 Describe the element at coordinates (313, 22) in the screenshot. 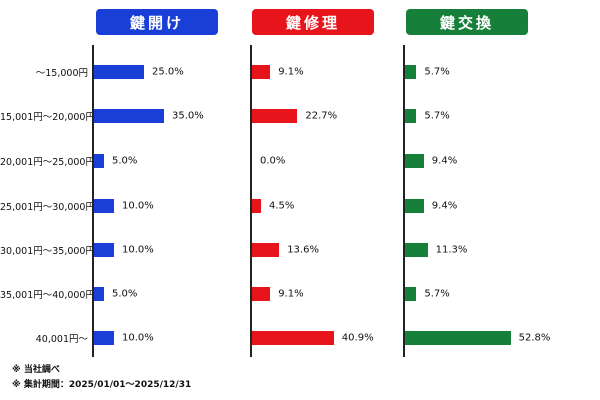

I see `series-header: 鍵修理` at that location.